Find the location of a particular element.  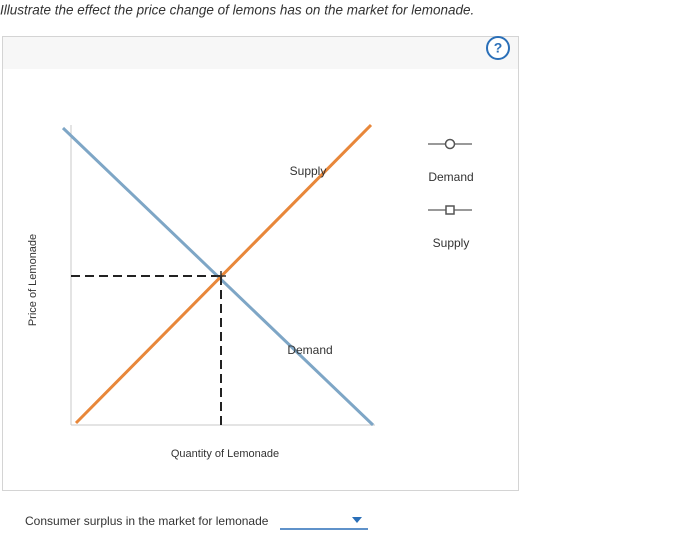

legend-supply-tool is located at coordinates (450, 210).